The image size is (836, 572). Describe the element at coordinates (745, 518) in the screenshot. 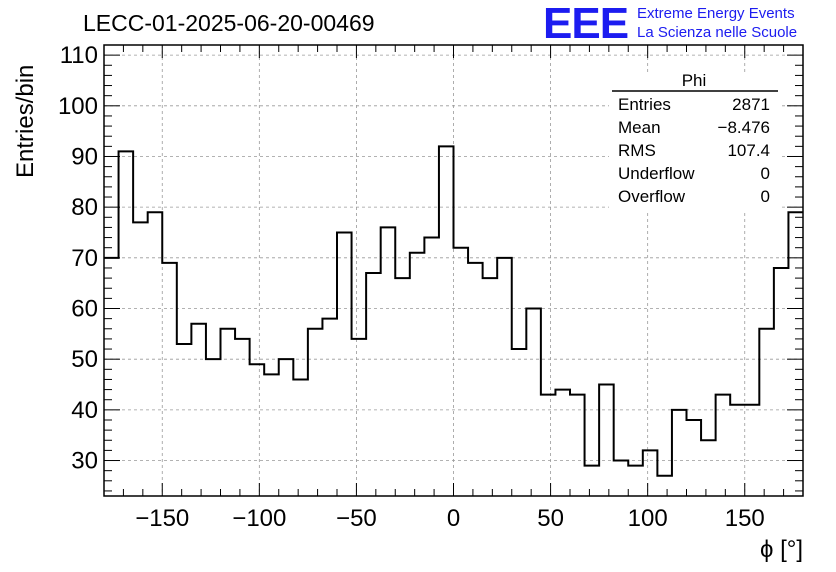

I see `x-tick-label: 150` at that location.